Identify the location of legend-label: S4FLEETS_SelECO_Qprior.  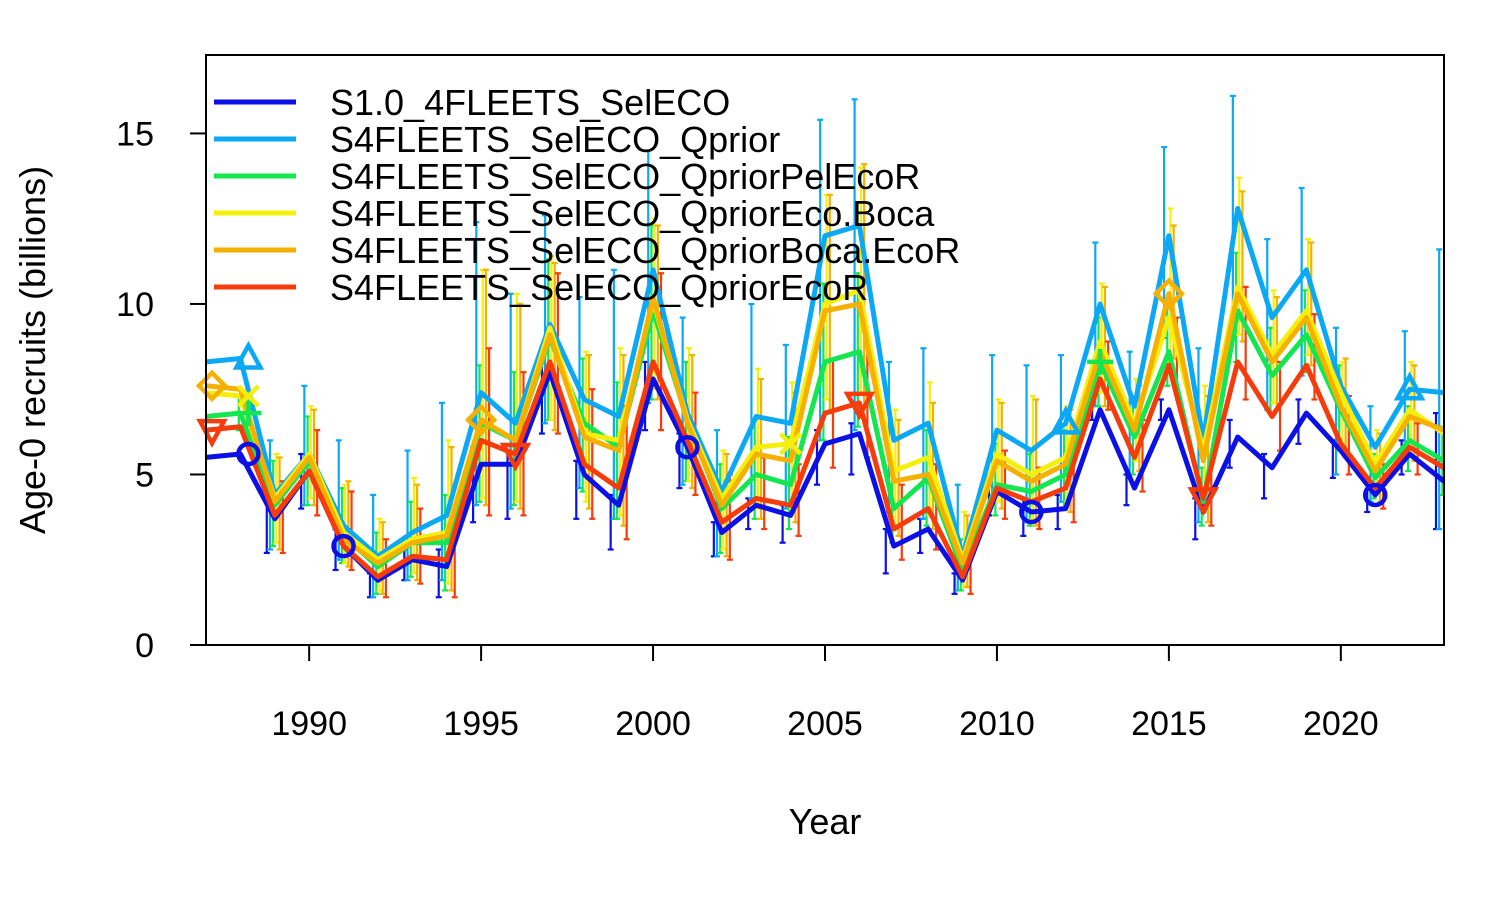
(555, 139).